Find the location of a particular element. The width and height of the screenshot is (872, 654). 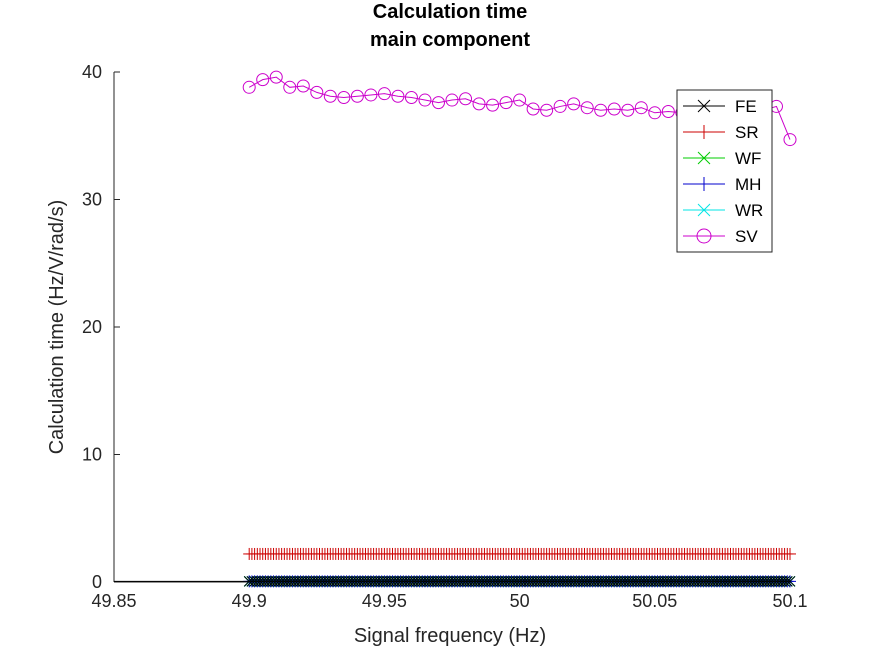

legend-label: WF is located at coordinates (748, 158).